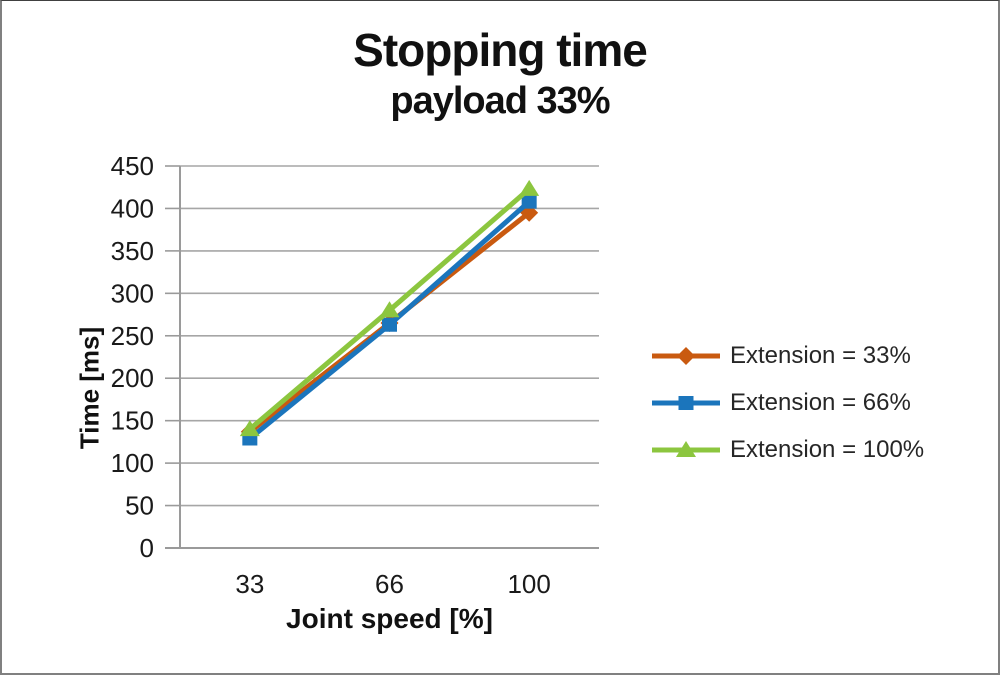  I want to click on legend-item-1: Extension = 66%, so click(787, 403).